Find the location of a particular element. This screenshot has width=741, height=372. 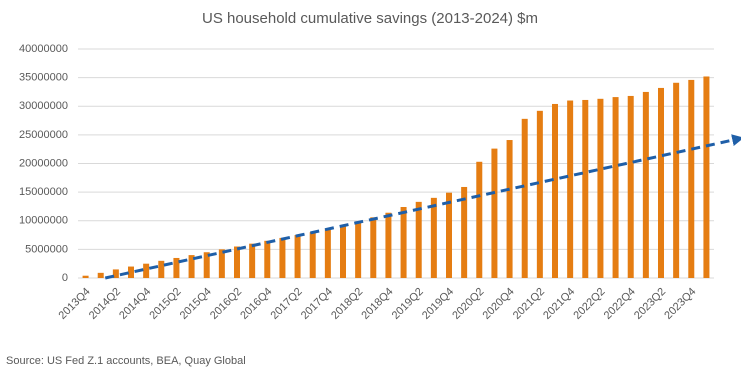

y-tick-label: 40000000 is located at coordinates (43, 49).